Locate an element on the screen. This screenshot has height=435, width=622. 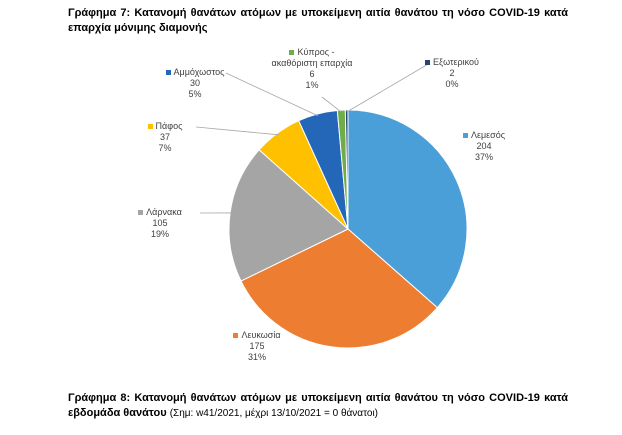
label-name: Εξωτερικού is located at coordinates (452, 62).